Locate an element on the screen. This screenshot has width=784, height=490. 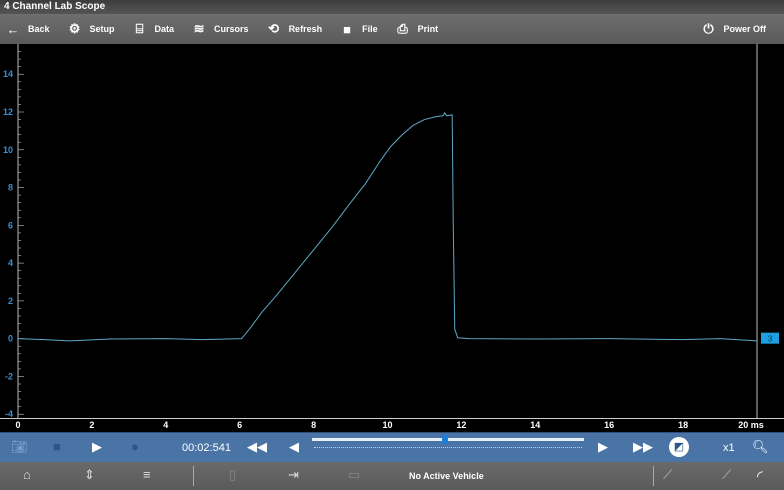
y-tick-label: 8 is located at coordinates (10, 188).